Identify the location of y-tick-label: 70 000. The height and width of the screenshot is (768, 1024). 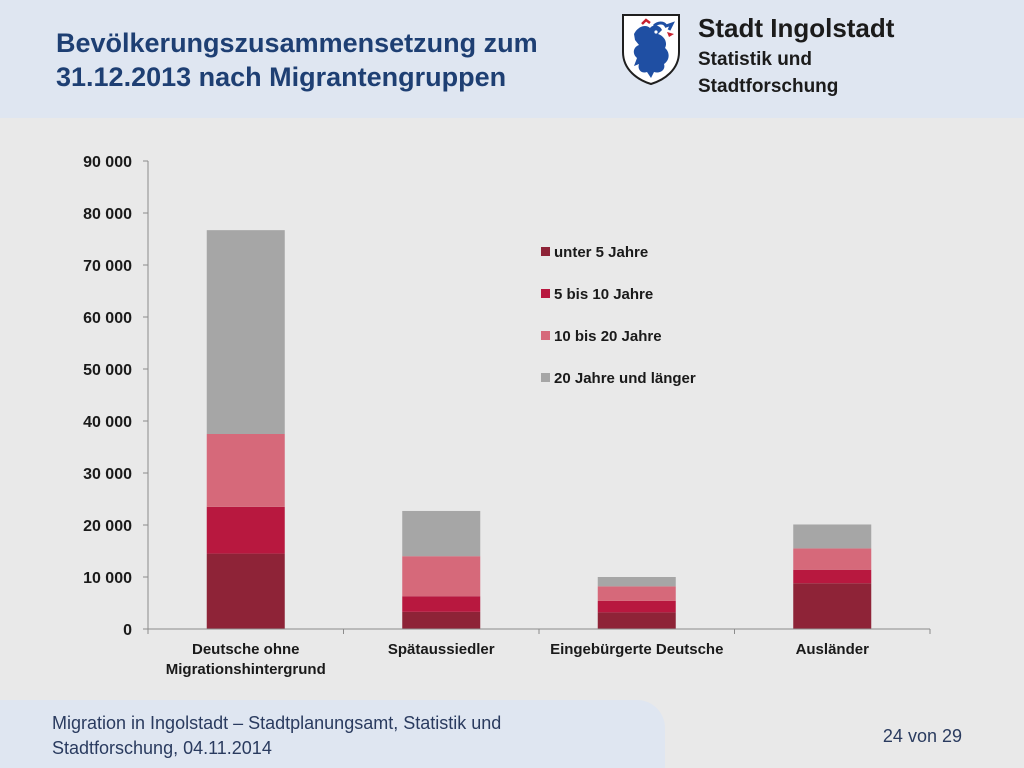
(107, 266).